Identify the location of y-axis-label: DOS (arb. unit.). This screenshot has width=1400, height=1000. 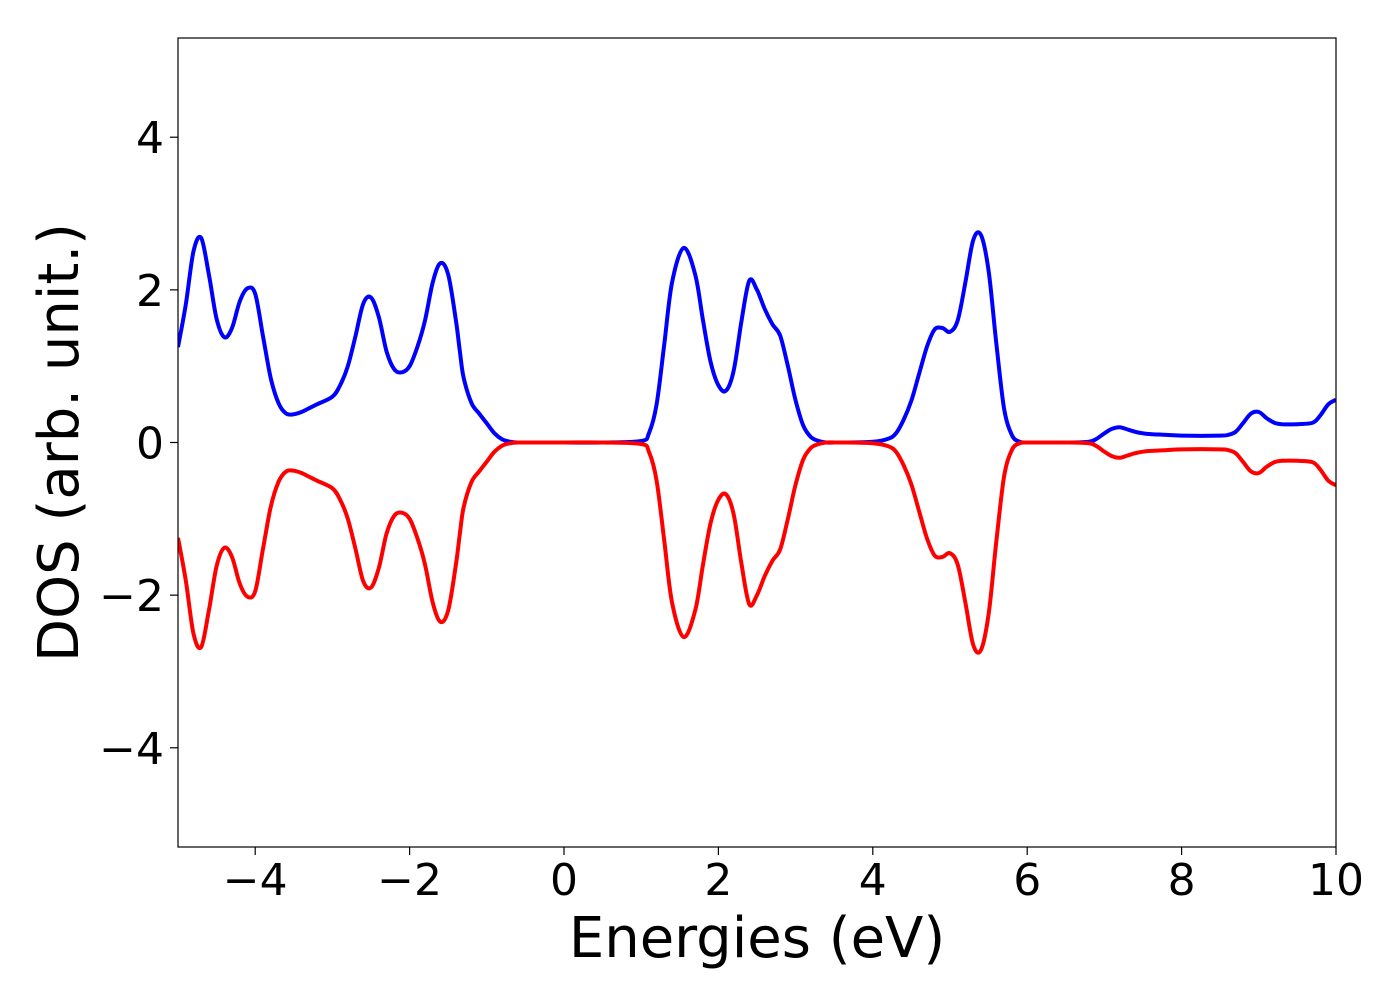
(59, 442).